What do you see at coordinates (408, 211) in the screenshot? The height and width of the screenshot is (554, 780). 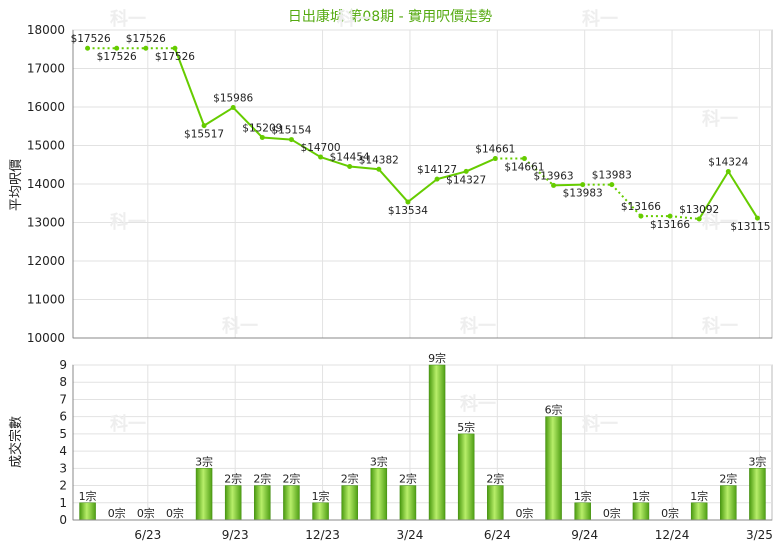 I see `line-value-label: $13534` at bounding box center [408, 211].